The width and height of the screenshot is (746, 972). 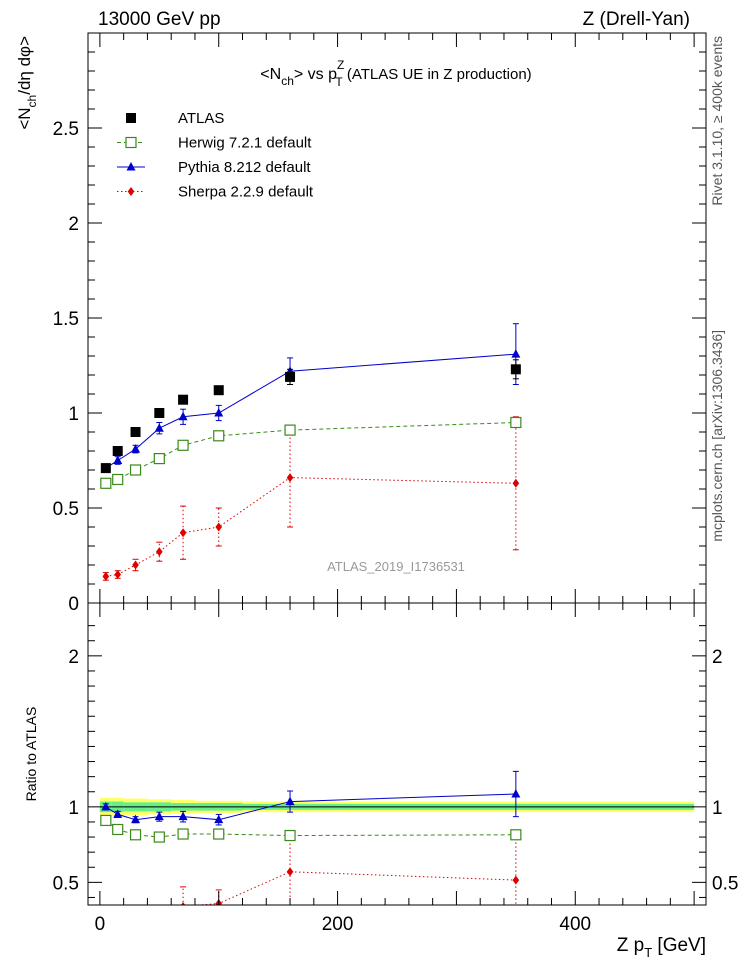 I want to click on xlabel-b: [GeV], so click(x=679, y=945).